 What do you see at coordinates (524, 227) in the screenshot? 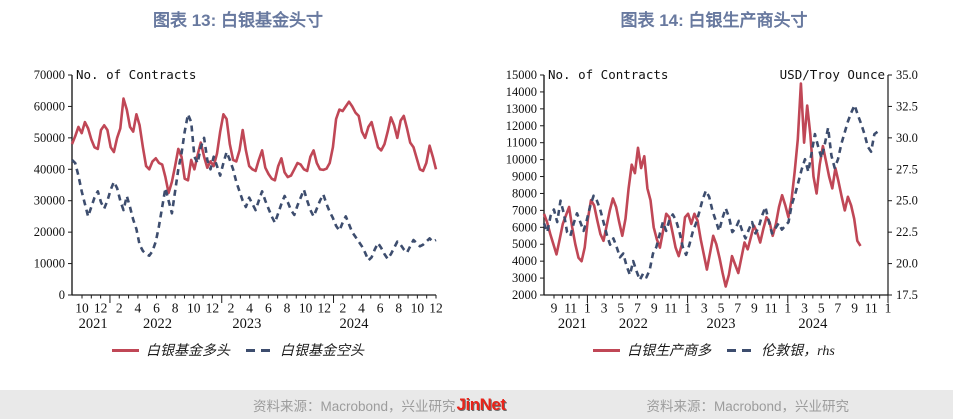
I see `svg-text: 6000` at bounding box center [524, 227].